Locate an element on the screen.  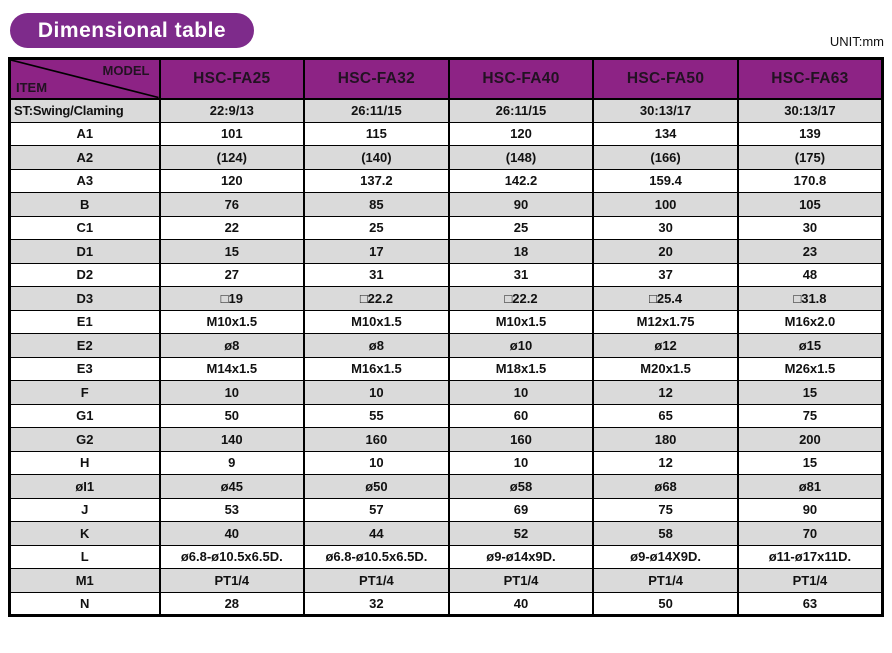
table-row--i1: øI1 ø45 ø50 ø58 ø68 ø81 is located at coordinates (446, 486).